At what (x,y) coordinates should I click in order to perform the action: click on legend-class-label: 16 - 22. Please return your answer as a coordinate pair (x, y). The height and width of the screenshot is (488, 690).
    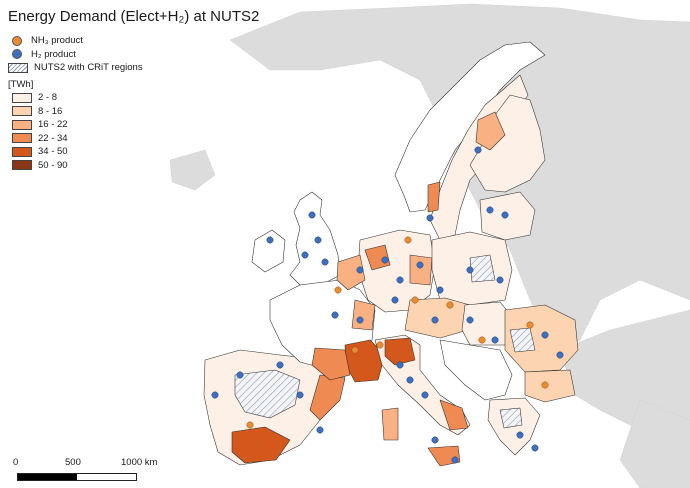
    Looking at the image, I should click on (53, 125).